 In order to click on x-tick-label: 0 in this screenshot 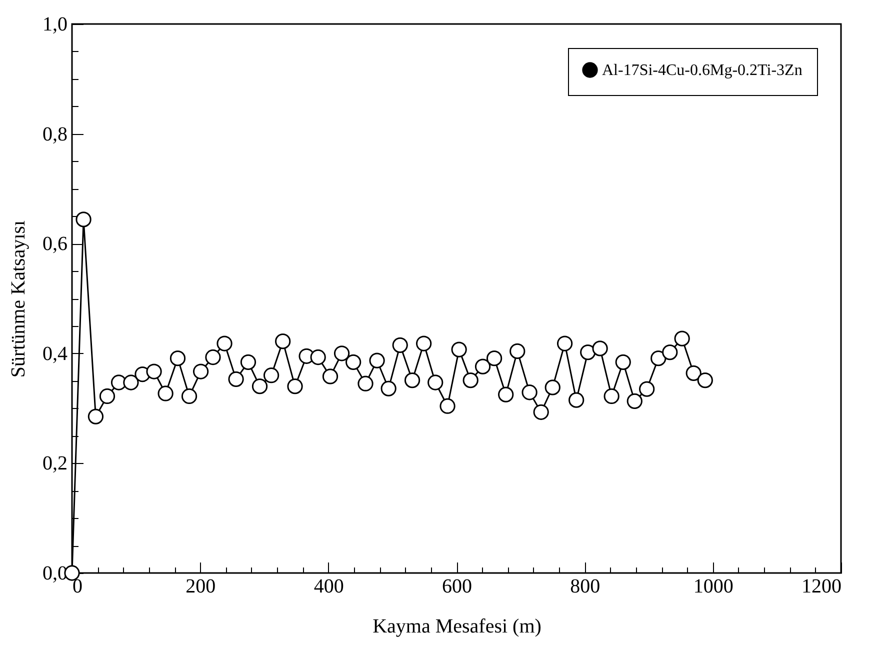, I will do `click(77, 587)`.